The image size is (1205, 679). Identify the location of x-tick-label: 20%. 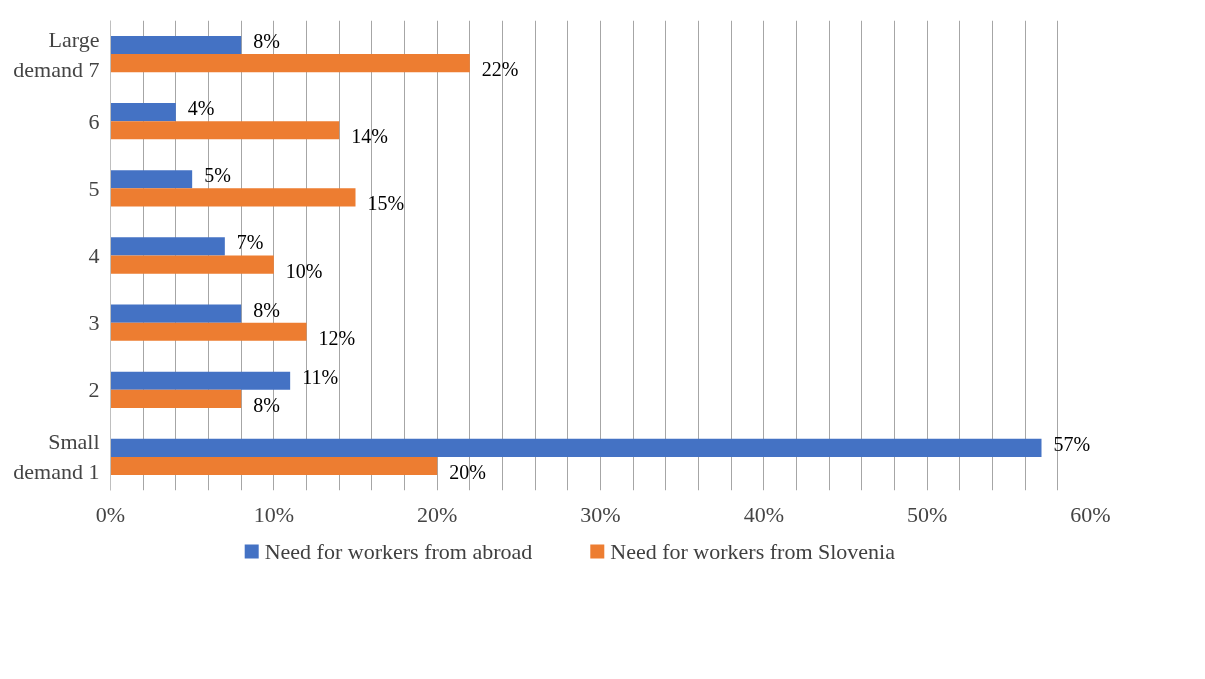
(437, 514).